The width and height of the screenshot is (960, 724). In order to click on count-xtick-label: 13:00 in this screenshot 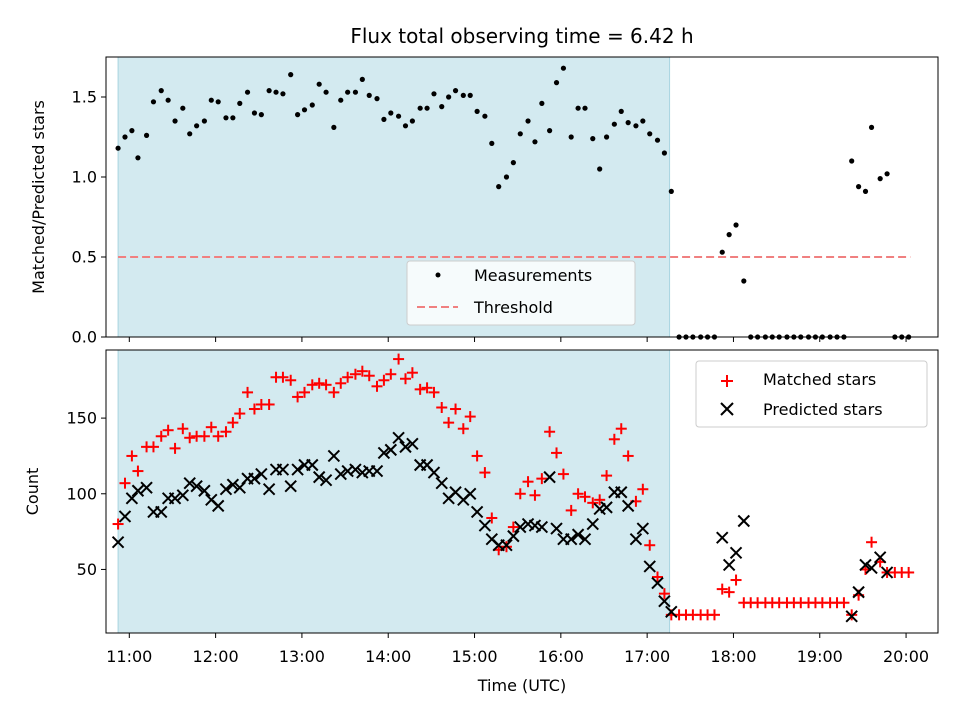, I will do `click(302, 656)`.